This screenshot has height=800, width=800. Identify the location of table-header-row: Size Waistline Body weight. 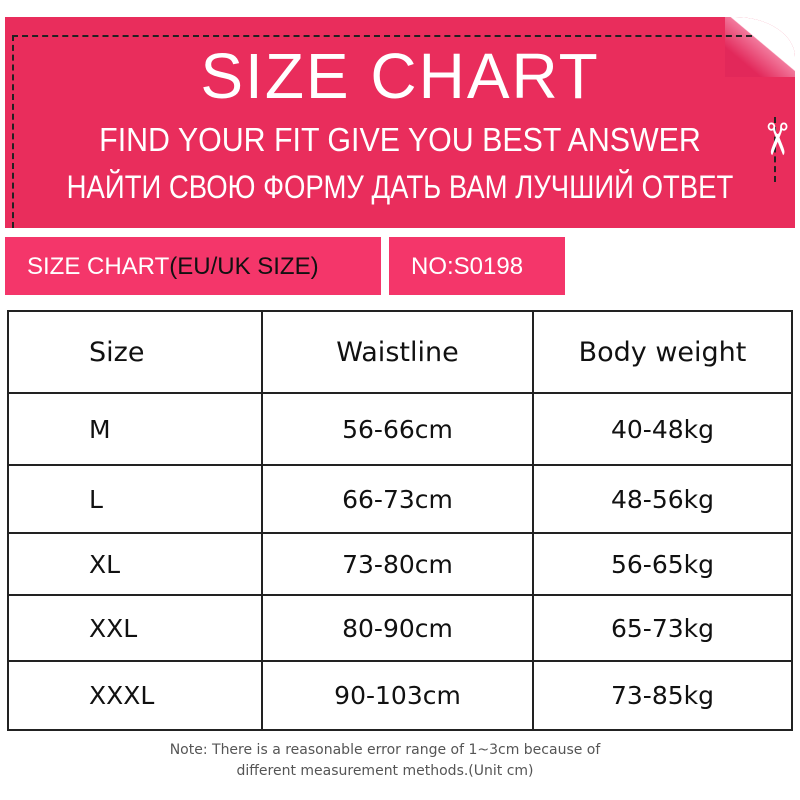
(400, 352).